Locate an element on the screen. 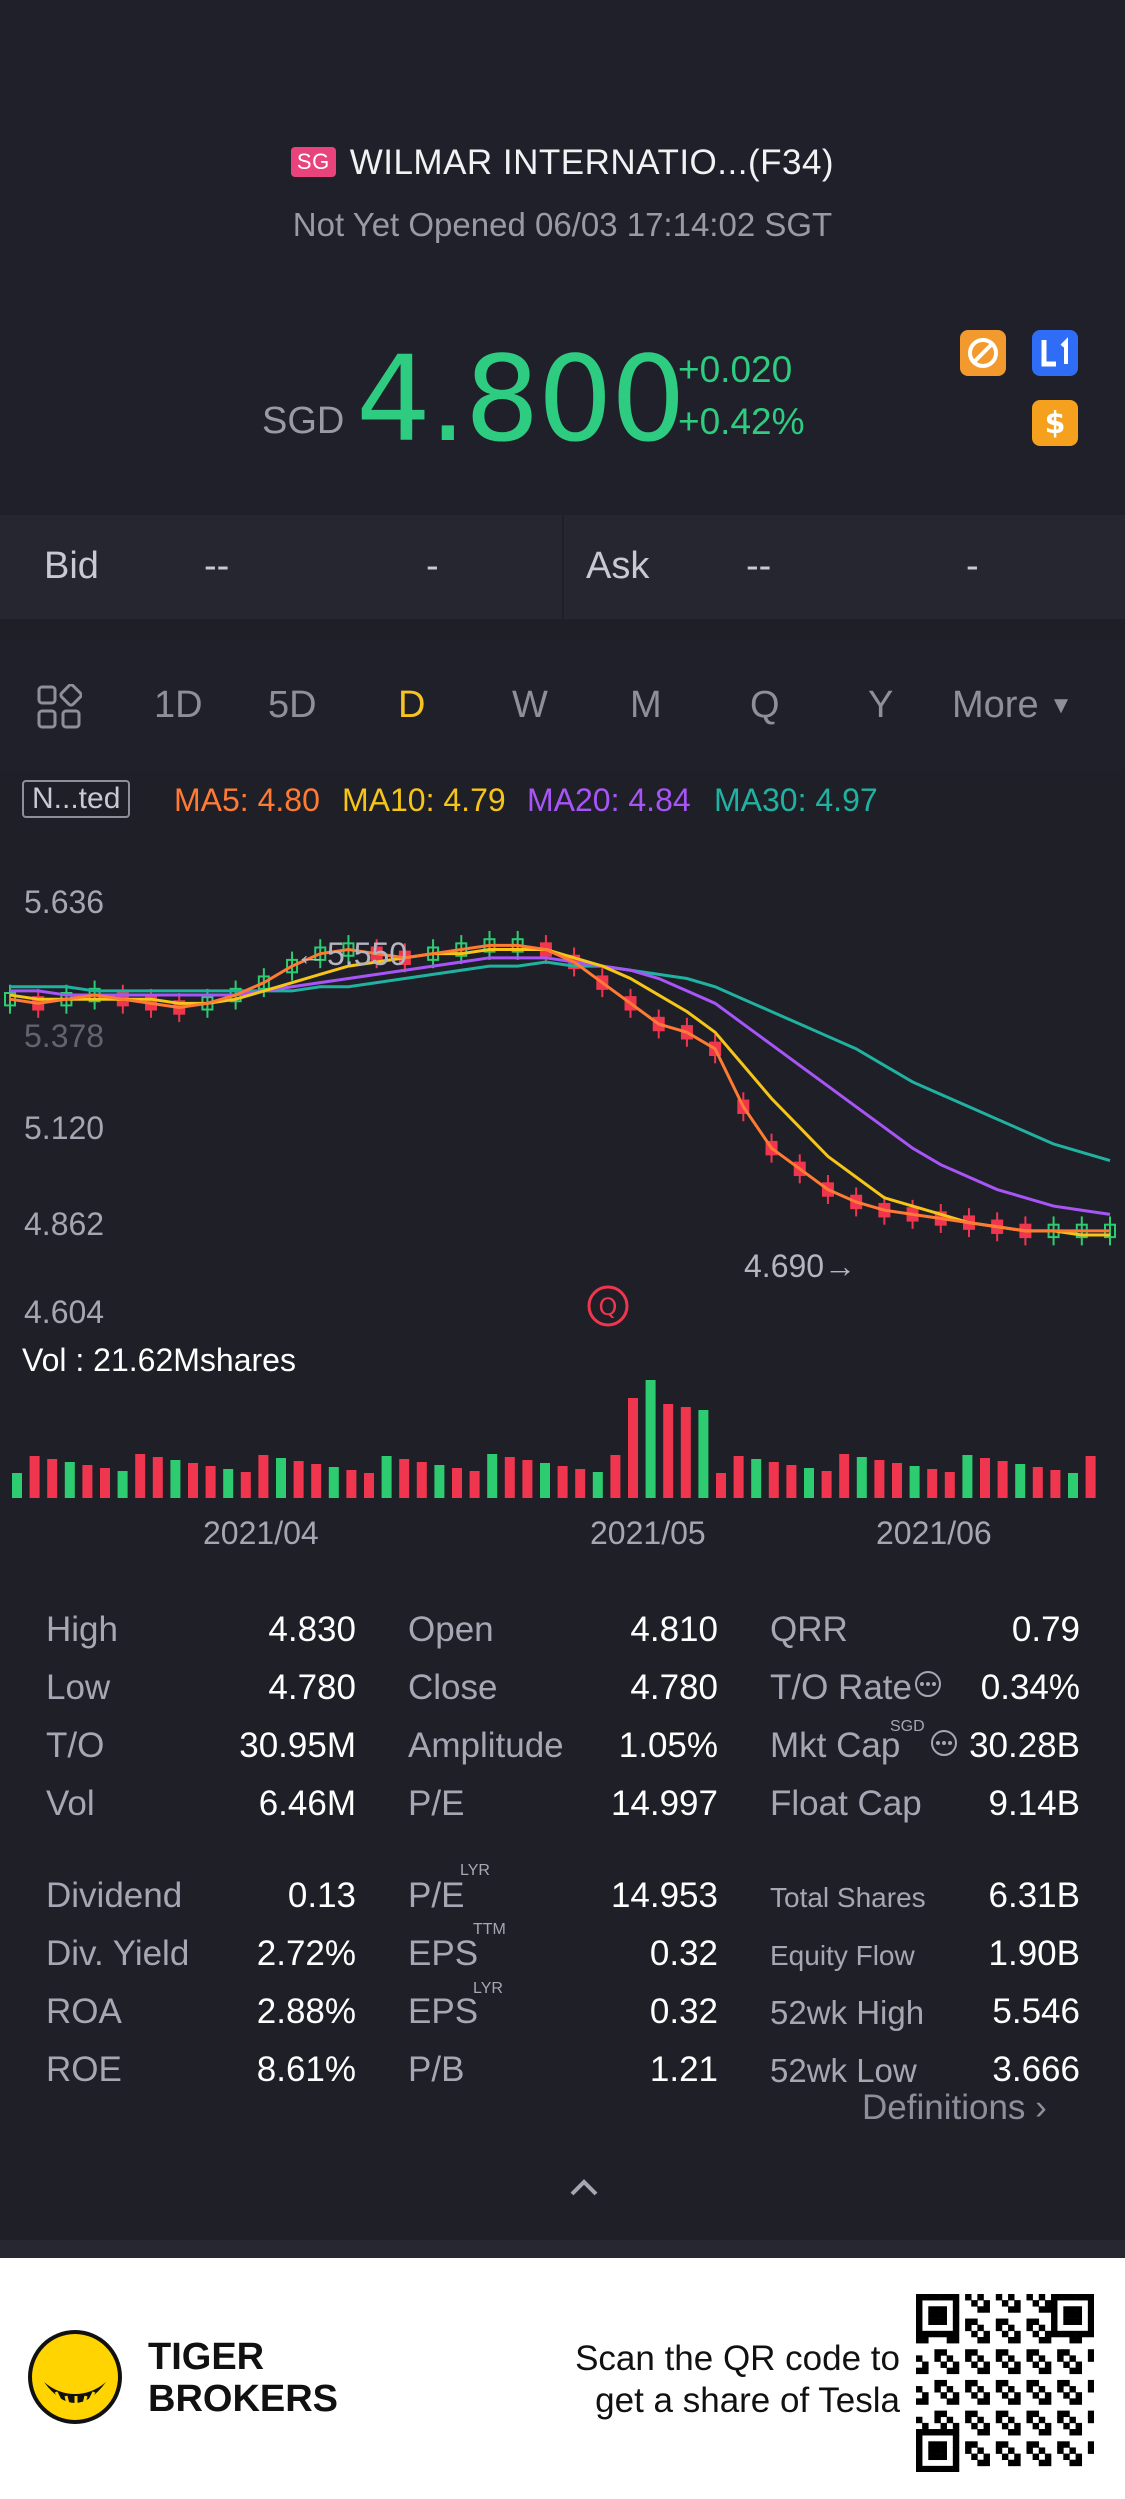 The height and width of the screenshot is (2499, 1125). stock-name: WILMAR INTERNATIO...(F34) is located at coordinates (592, 162).